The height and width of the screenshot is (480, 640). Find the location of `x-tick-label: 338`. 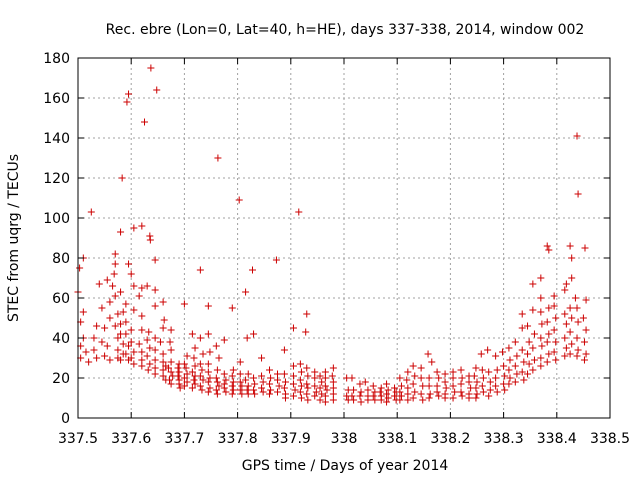

x-tick-label: 338 is located at coordinates (344, 439).